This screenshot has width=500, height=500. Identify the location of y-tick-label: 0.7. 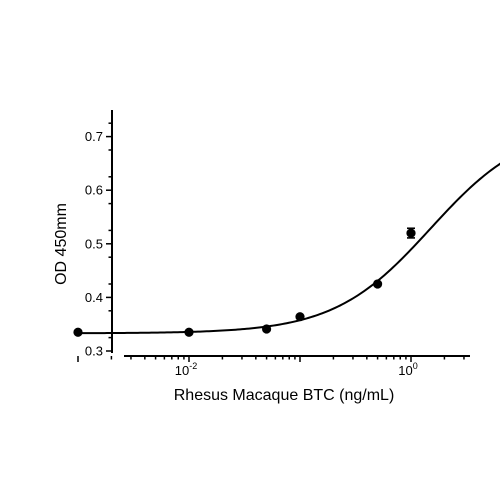
(94, 136).